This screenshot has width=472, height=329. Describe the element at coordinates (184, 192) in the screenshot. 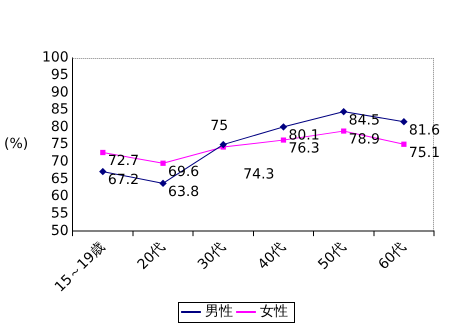

I see `data-label: 63.8` at that location.